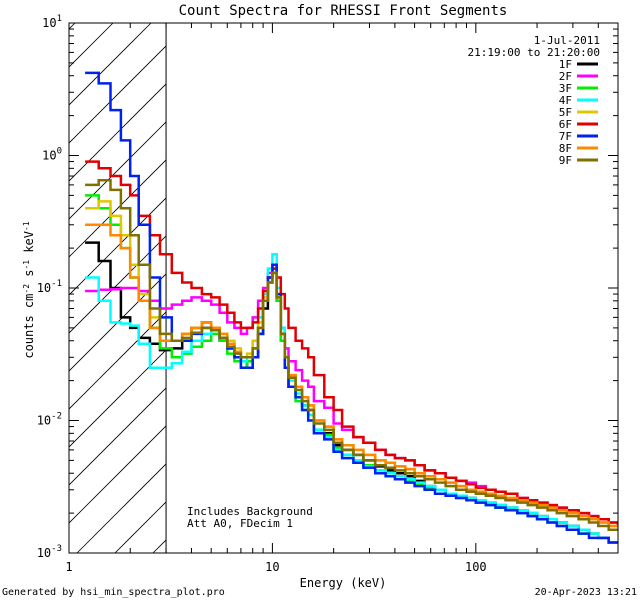 Image resolution: width=640 pixels, height=600 pixels. Describe the element at coordinates (68, 567) in the screenshot. I see `x-tick-label: 1` at that location.